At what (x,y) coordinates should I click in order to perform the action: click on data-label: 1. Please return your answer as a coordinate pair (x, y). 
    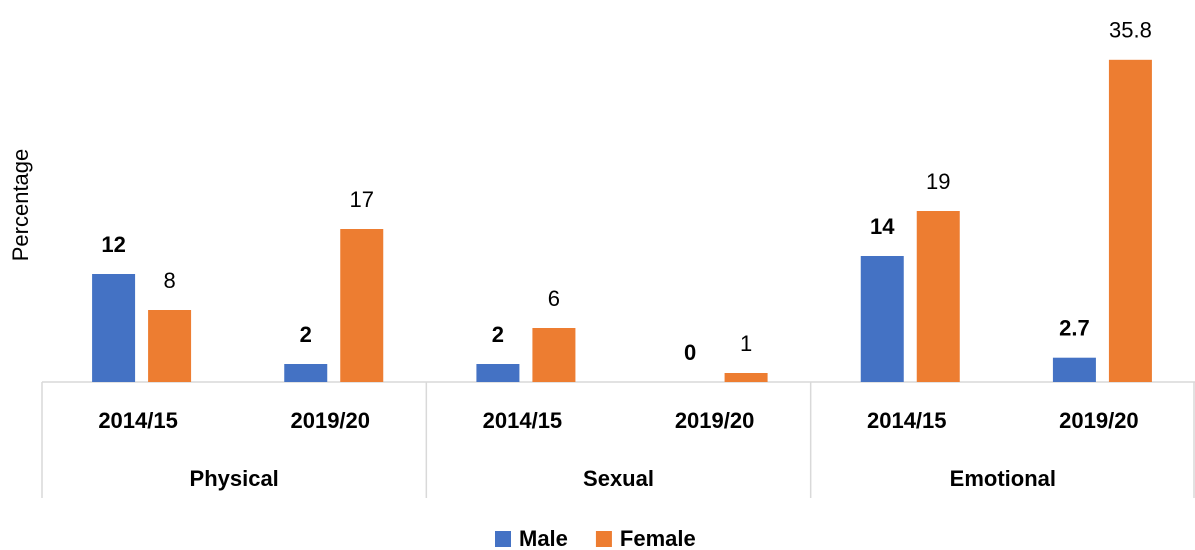
    Looking at the image, I should click on (746, 343).